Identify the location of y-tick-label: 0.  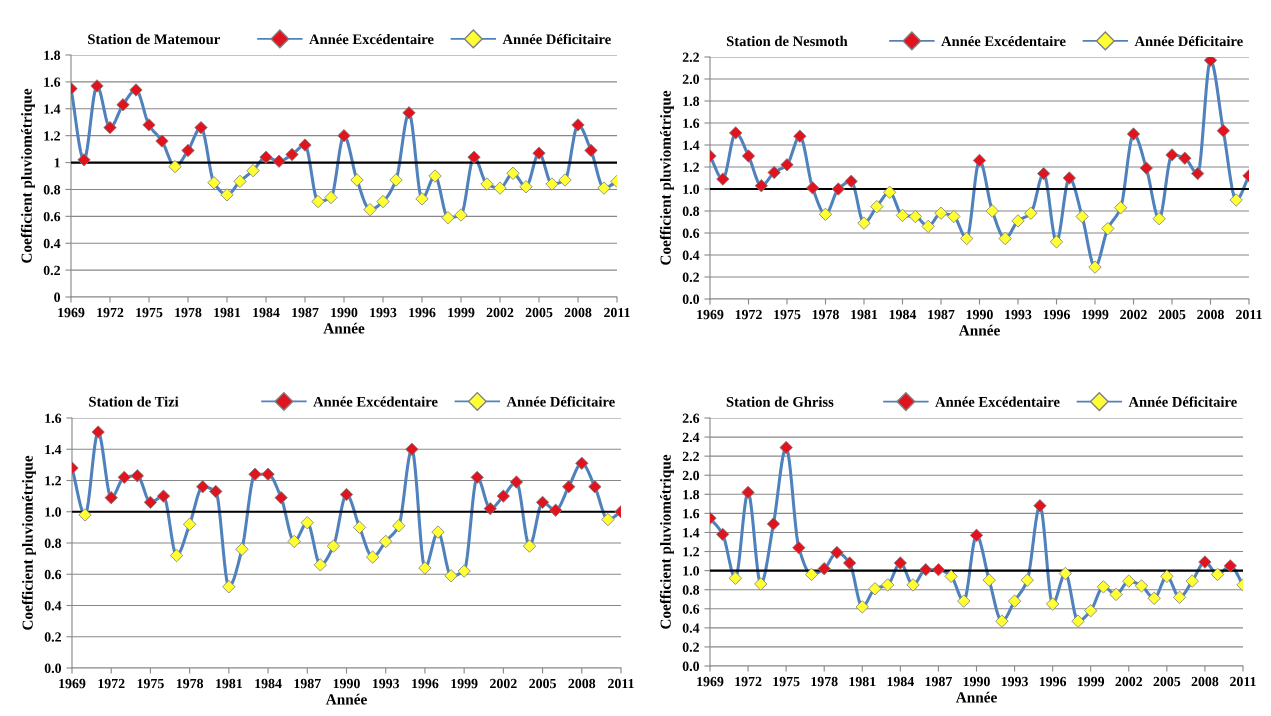
(57, 297).